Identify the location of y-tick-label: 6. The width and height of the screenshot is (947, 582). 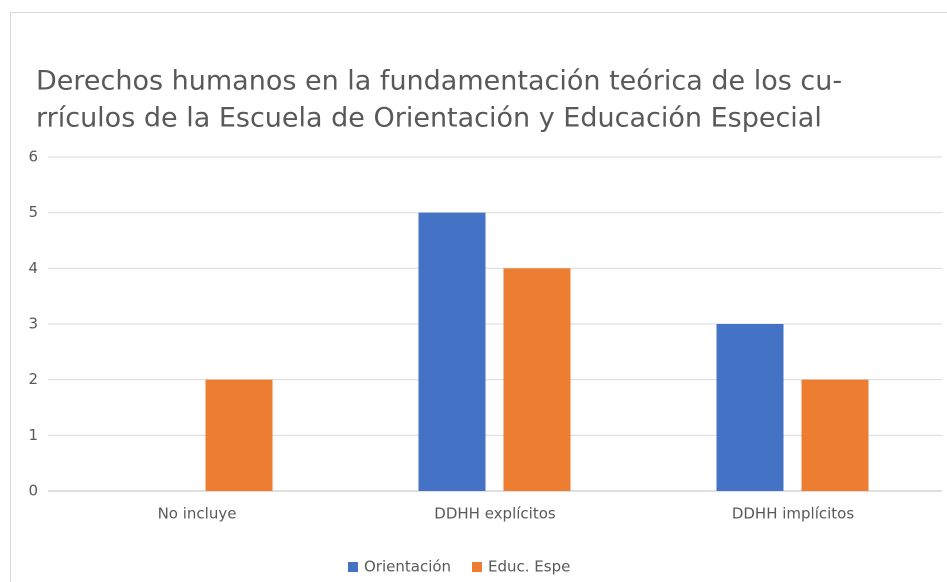
(33, 157).